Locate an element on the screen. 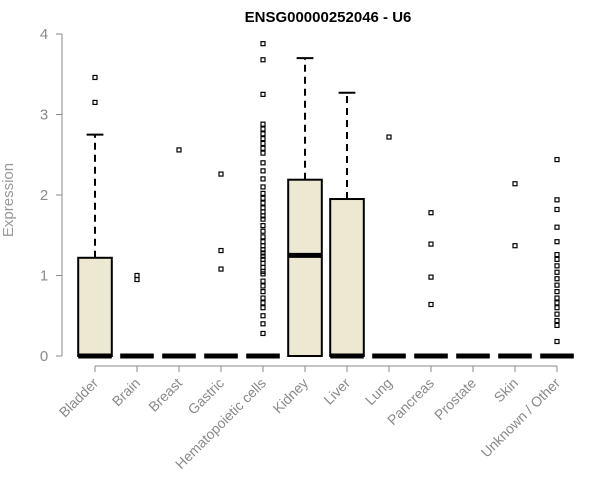 The width and height of the screenshot is (600, 500). box-unknown-other is located at coordinates (557, 257).